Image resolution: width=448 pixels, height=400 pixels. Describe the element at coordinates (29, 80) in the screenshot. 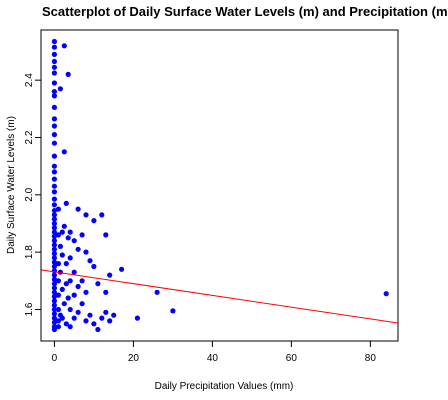

I see `y-tick-label: 2.4` at that location.